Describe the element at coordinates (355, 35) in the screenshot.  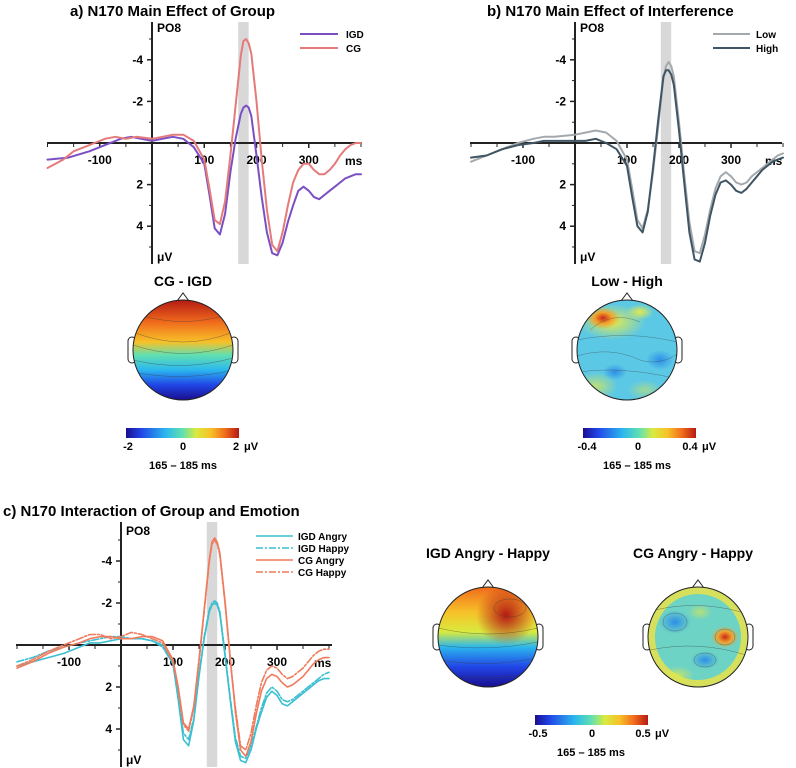
I see `legend-label-igd: IGD` at that location.